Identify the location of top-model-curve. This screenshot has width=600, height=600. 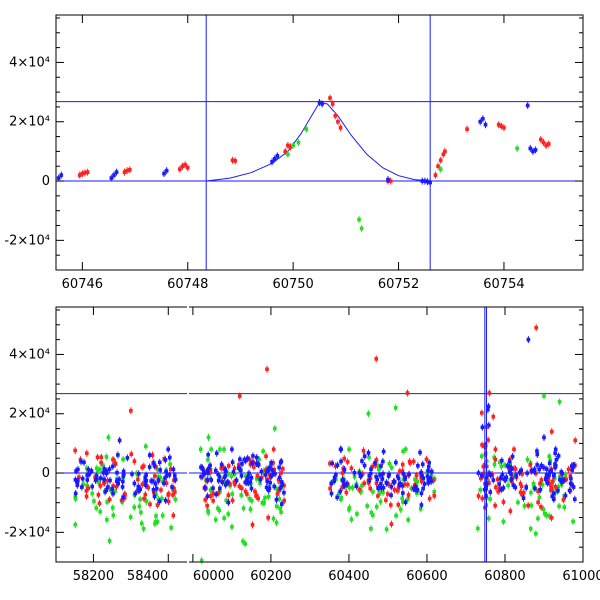
(318, 141).